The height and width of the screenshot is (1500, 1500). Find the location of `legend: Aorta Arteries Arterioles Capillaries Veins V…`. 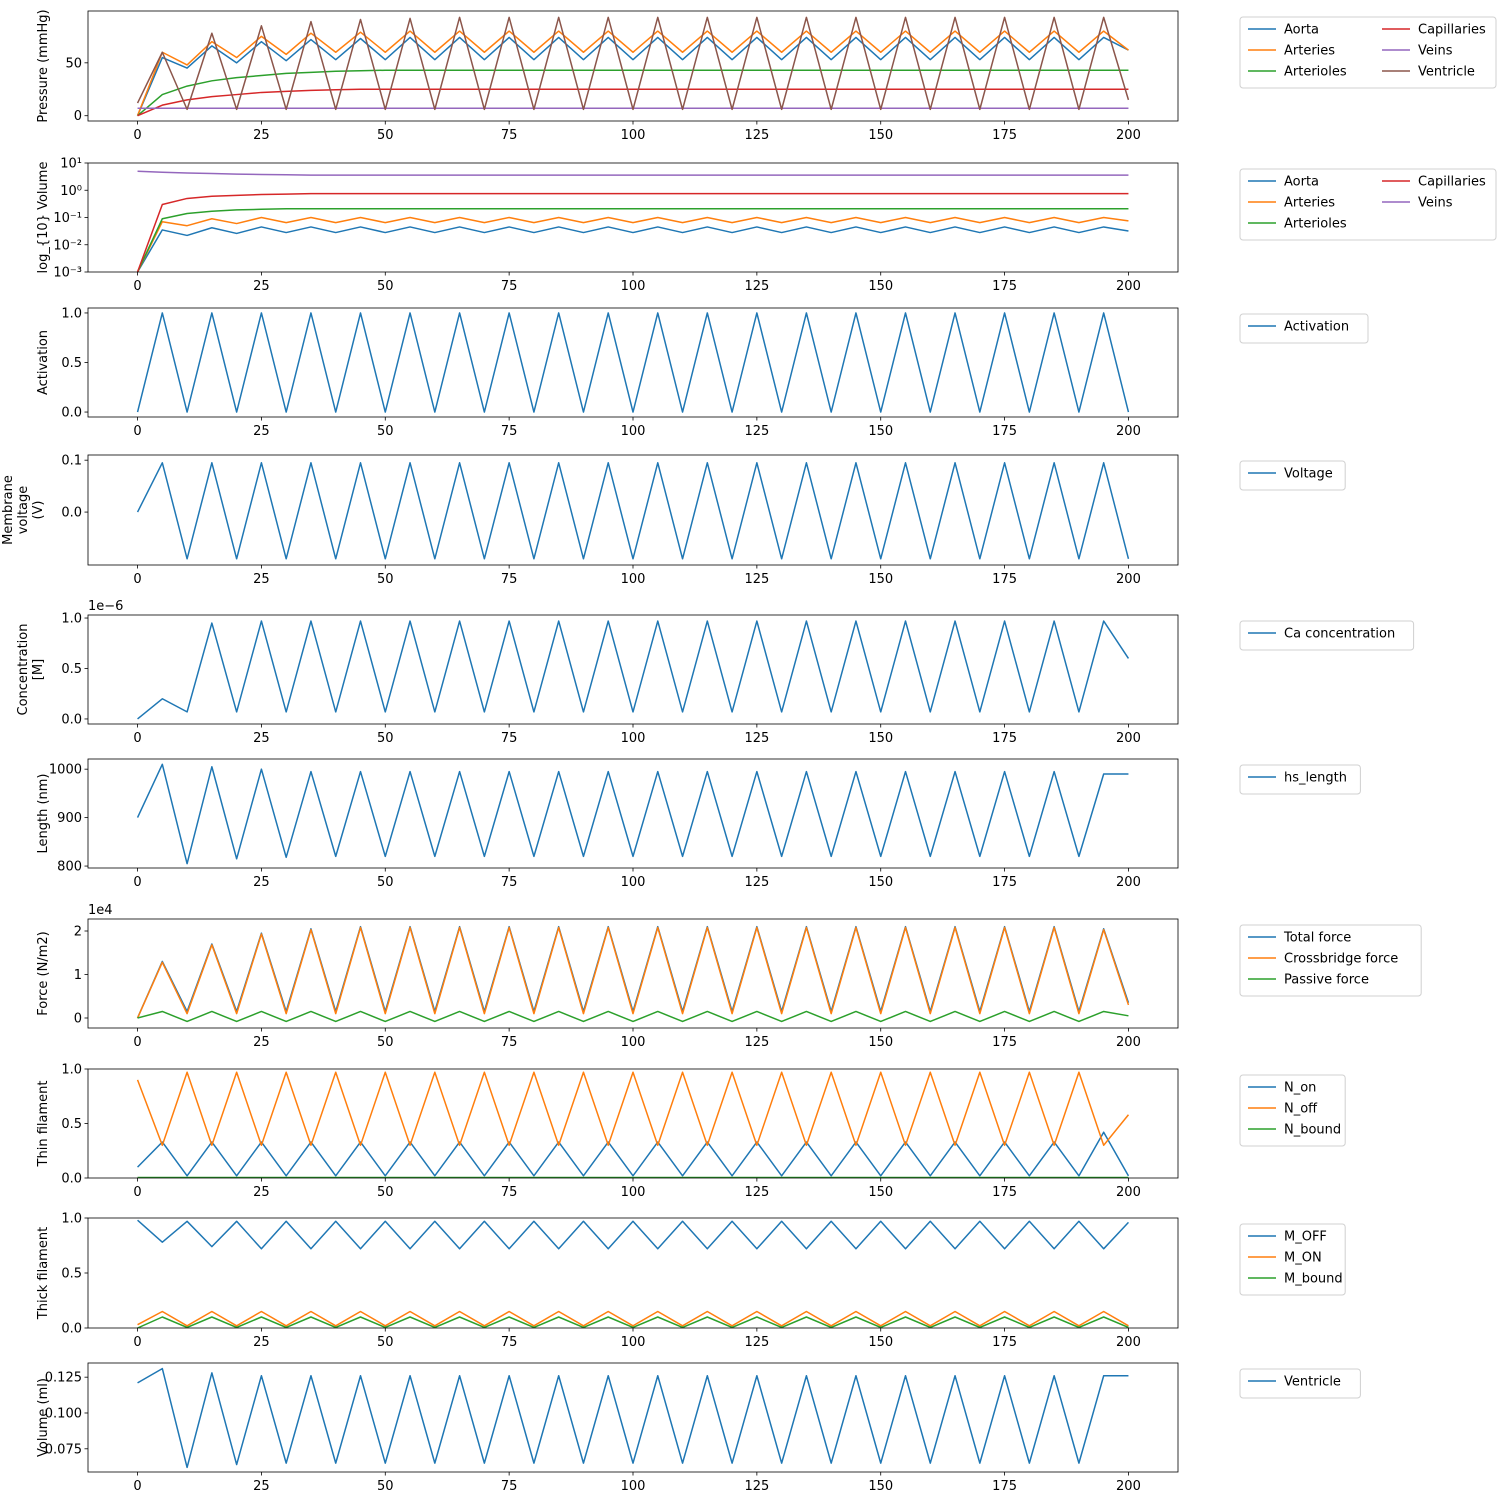

legend: Aorta Arteries Arterioles Capillaries Veins V… is located at coordinates (1368, 52).